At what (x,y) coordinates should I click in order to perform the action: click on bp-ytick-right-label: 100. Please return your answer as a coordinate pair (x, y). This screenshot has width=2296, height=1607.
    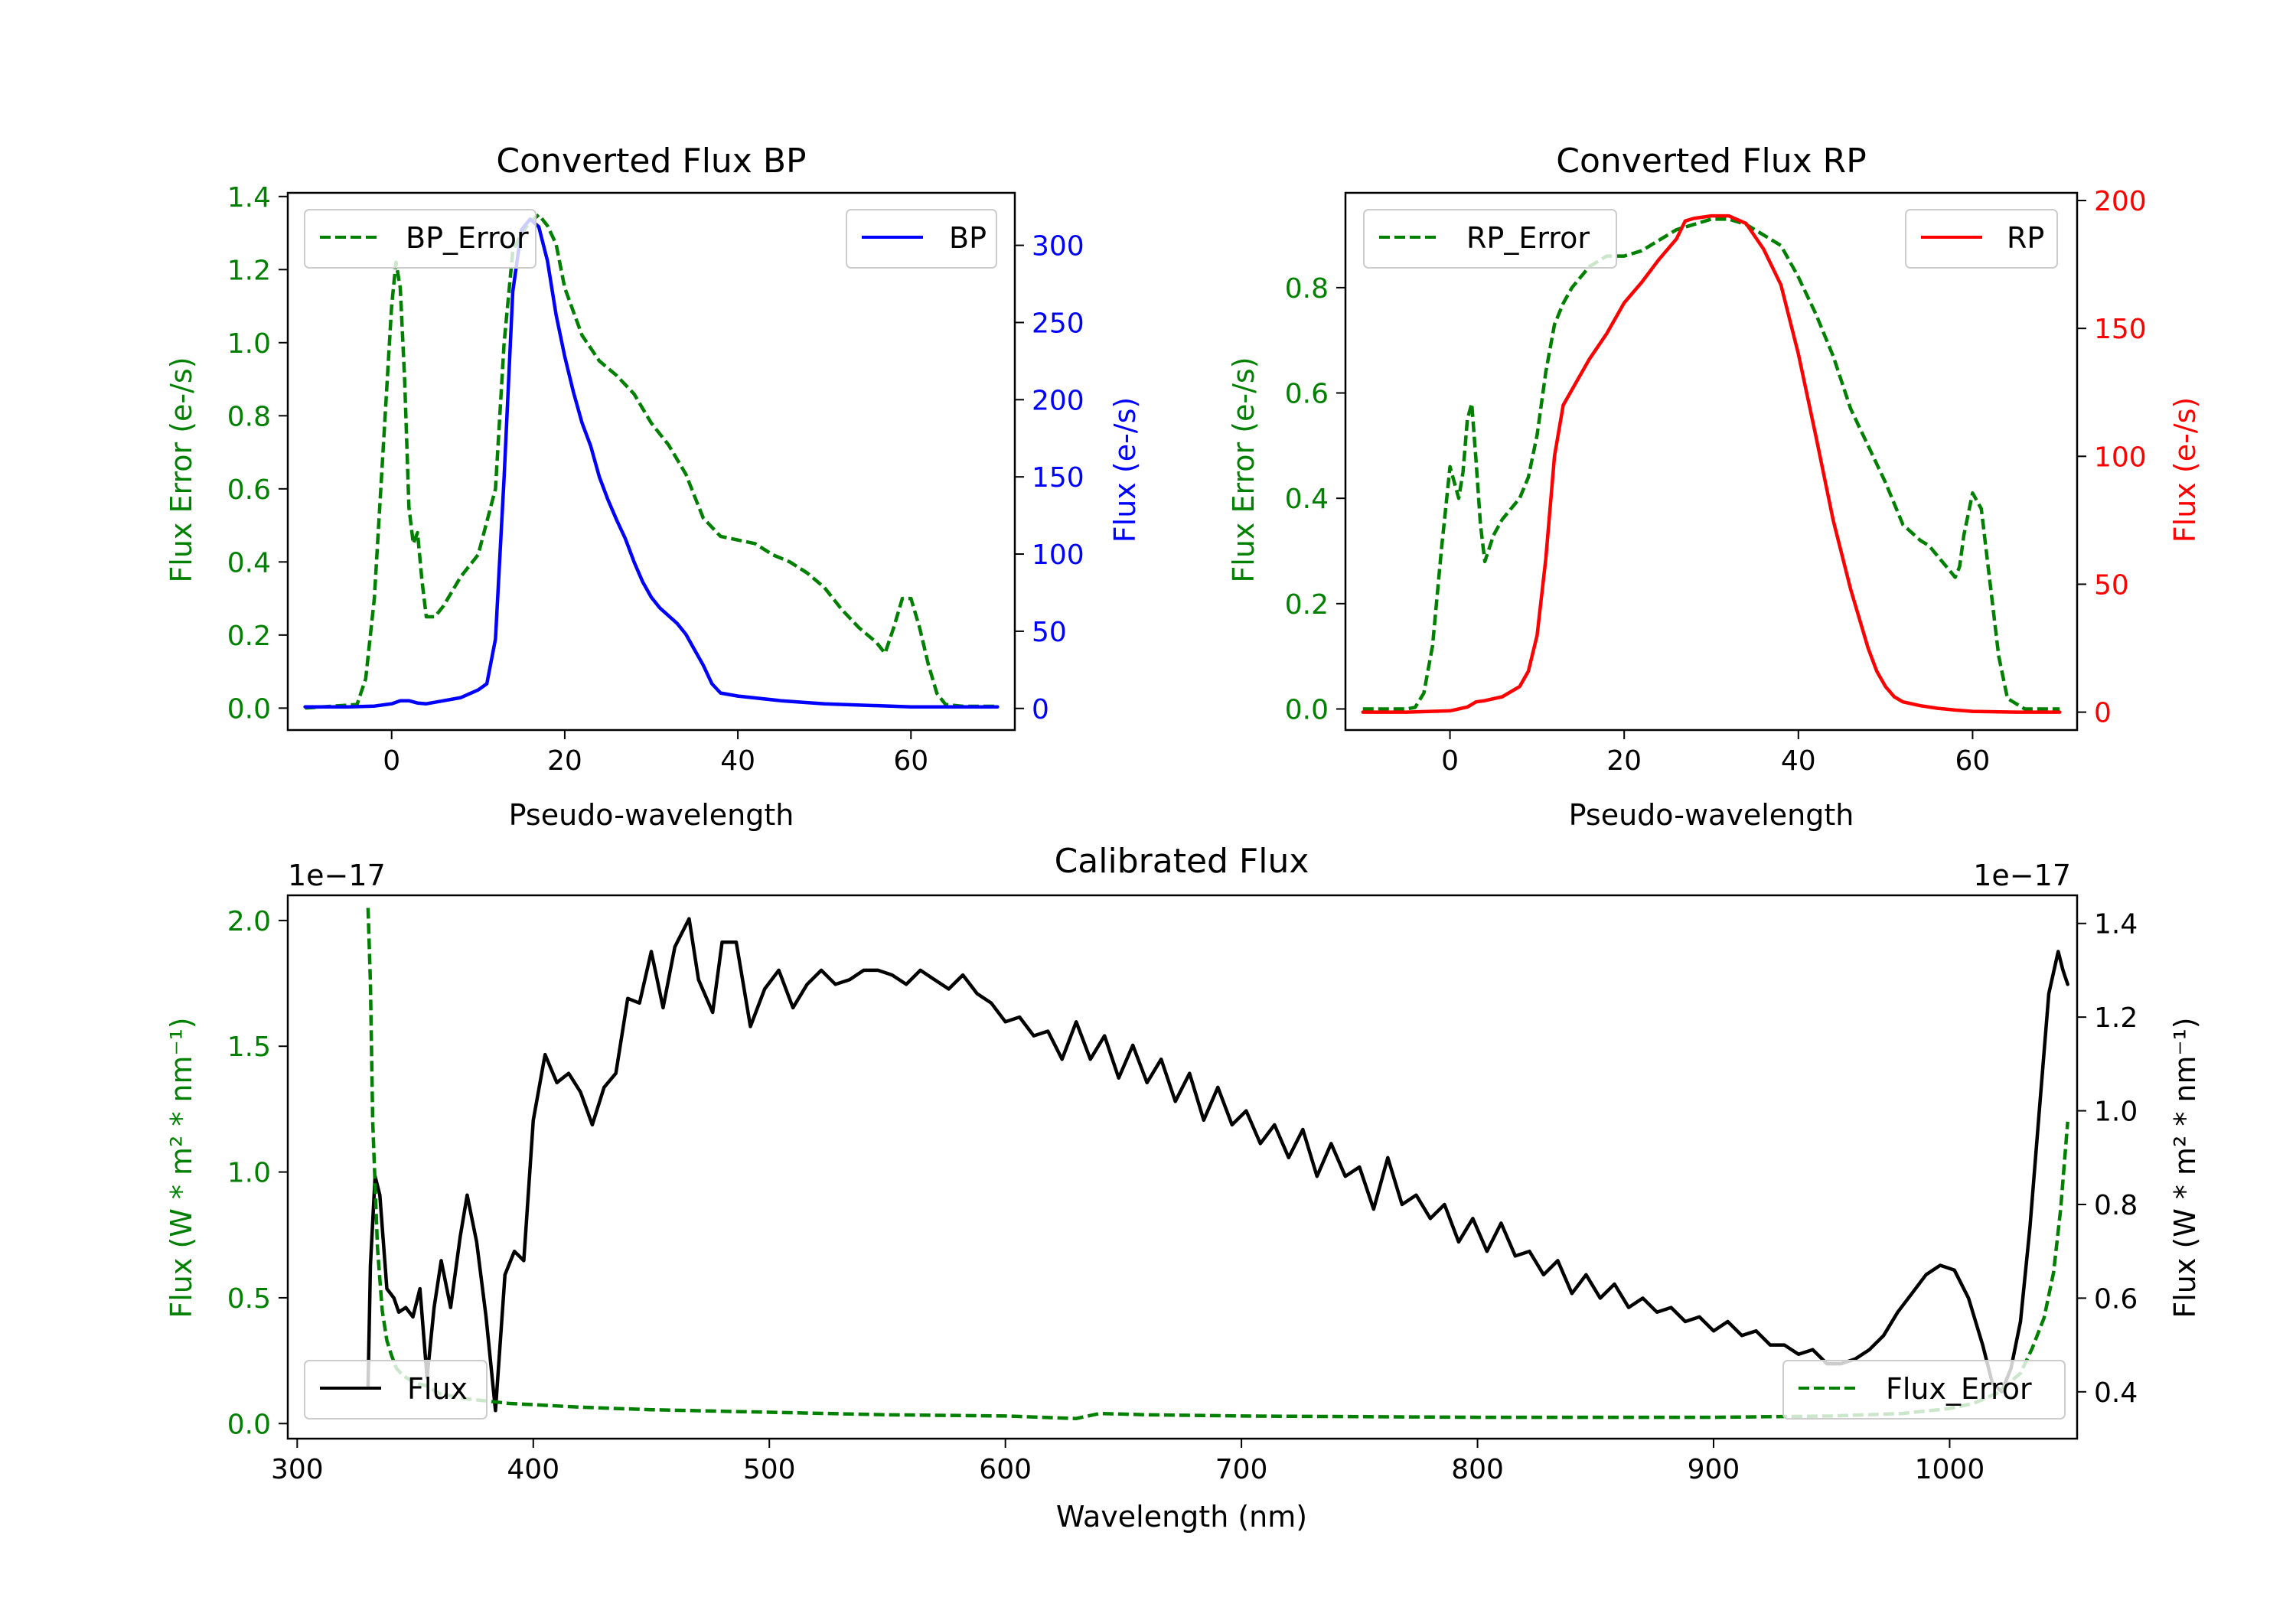
    Looking at the image, I should click on (1058, 555).